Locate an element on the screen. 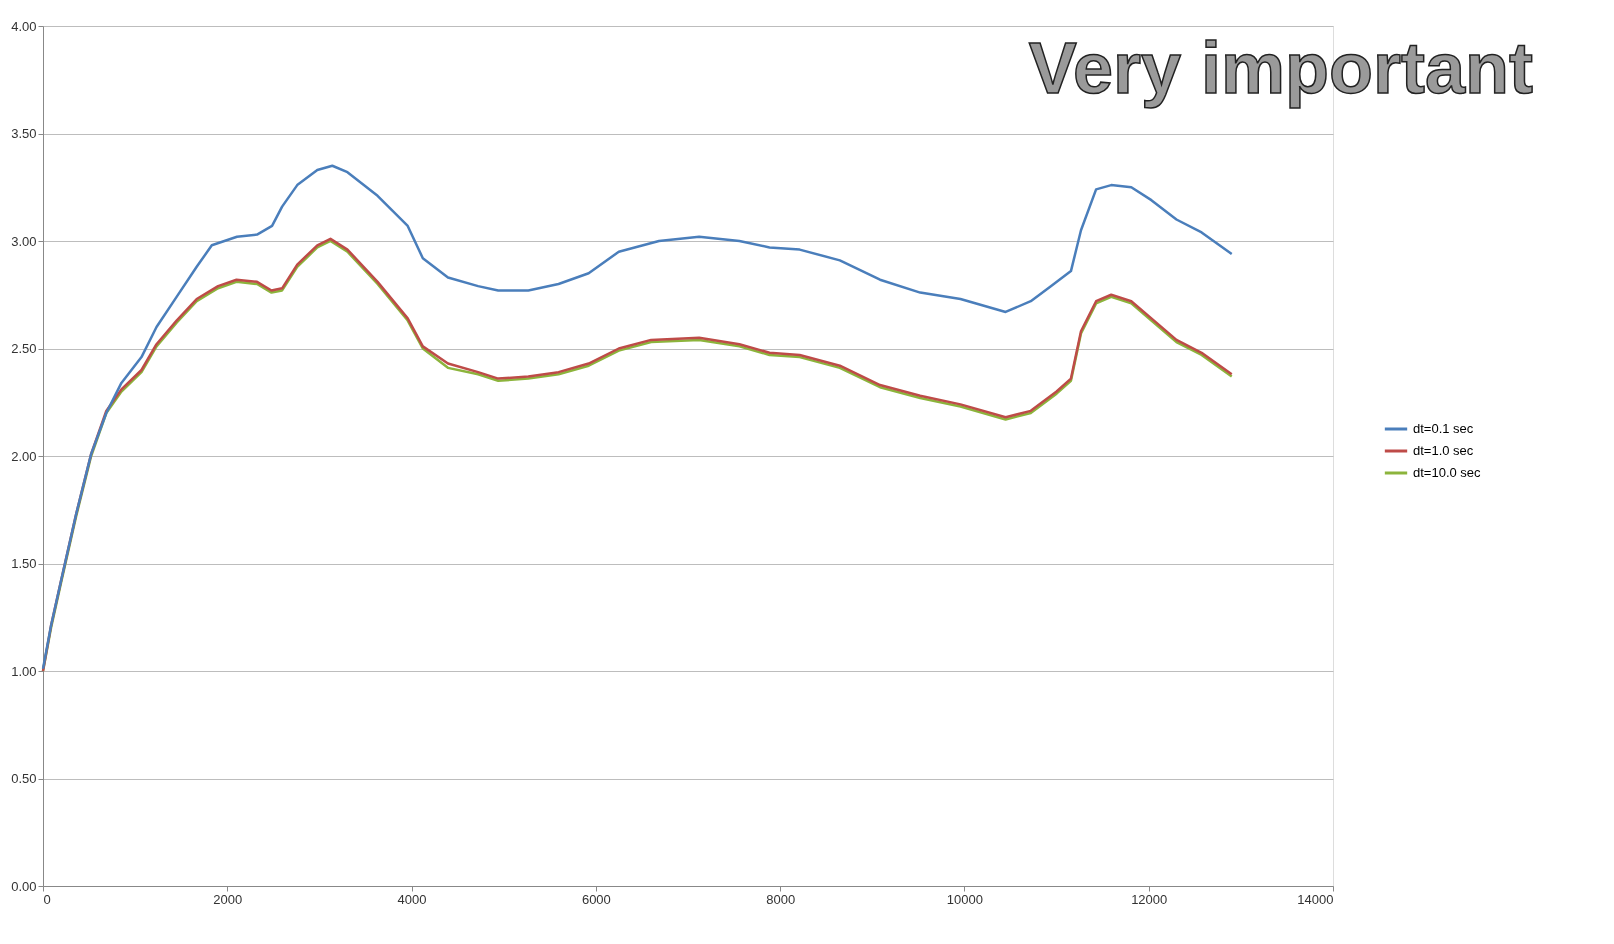 Image resolution: width=1614 pixels, height=944 pixels. x-tick-label: 2000 is located at coordinates (228, 899).